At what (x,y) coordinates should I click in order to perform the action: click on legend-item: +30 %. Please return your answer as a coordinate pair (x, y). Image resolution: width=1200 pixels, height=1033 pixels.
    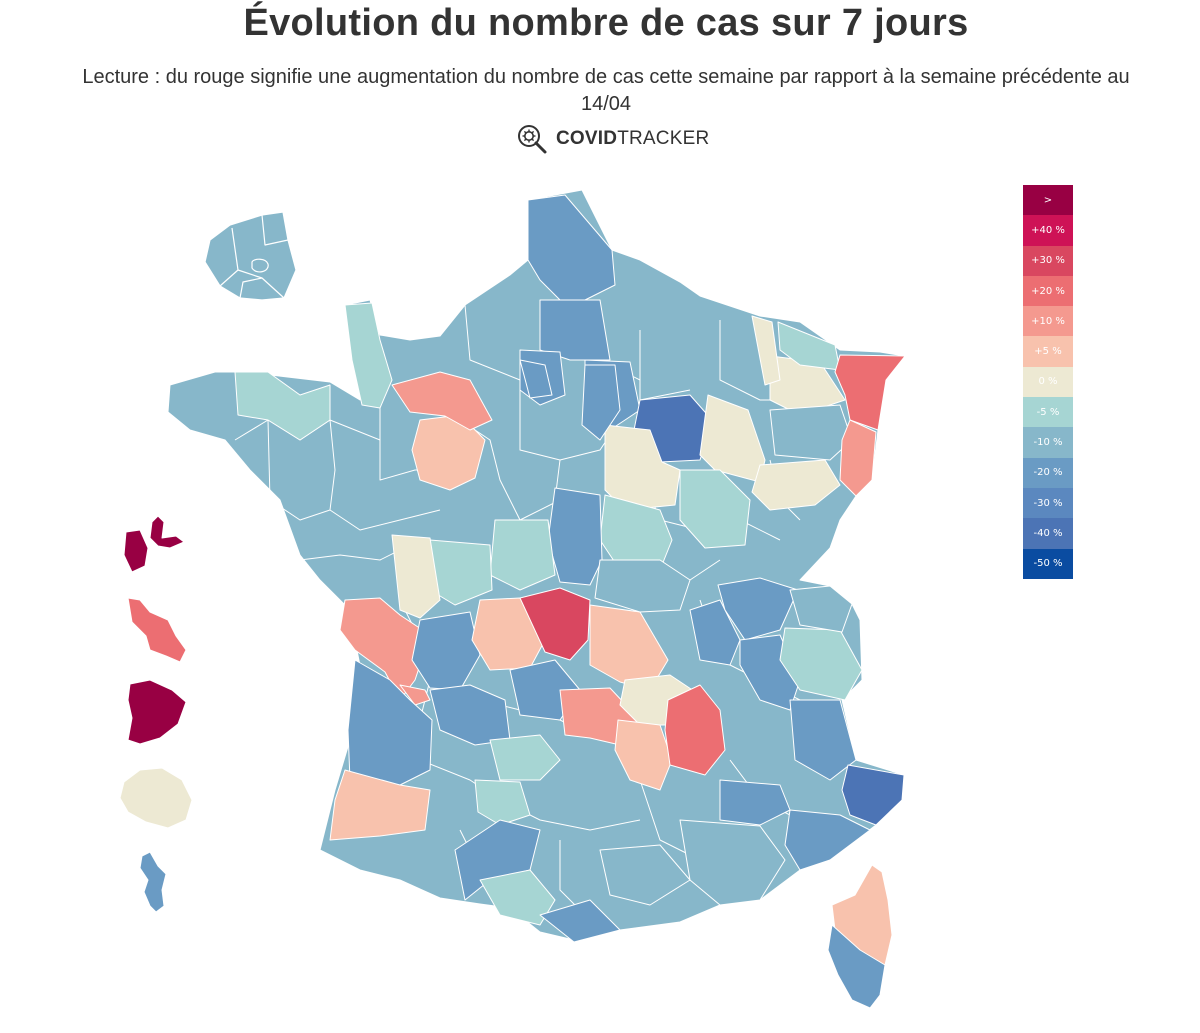
    Looking at the image, I should click on (1048, 260).